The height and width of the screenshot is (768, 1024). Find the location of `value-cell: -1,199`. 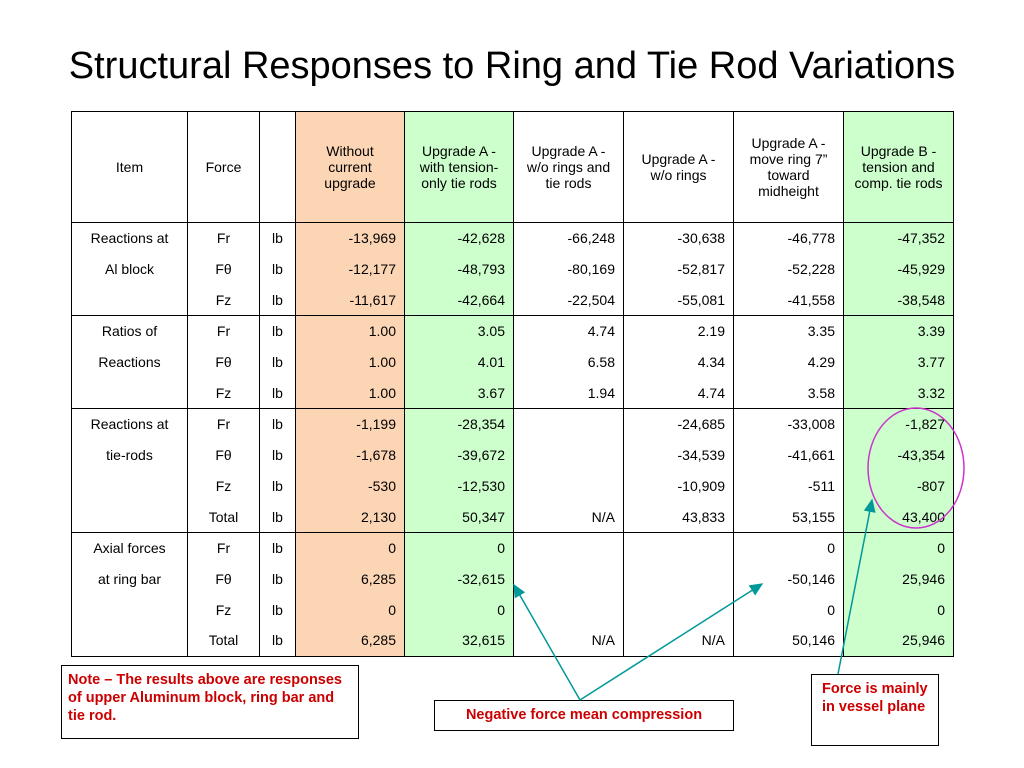

value-cell: -1,199 is located at coordinates (350, 424).